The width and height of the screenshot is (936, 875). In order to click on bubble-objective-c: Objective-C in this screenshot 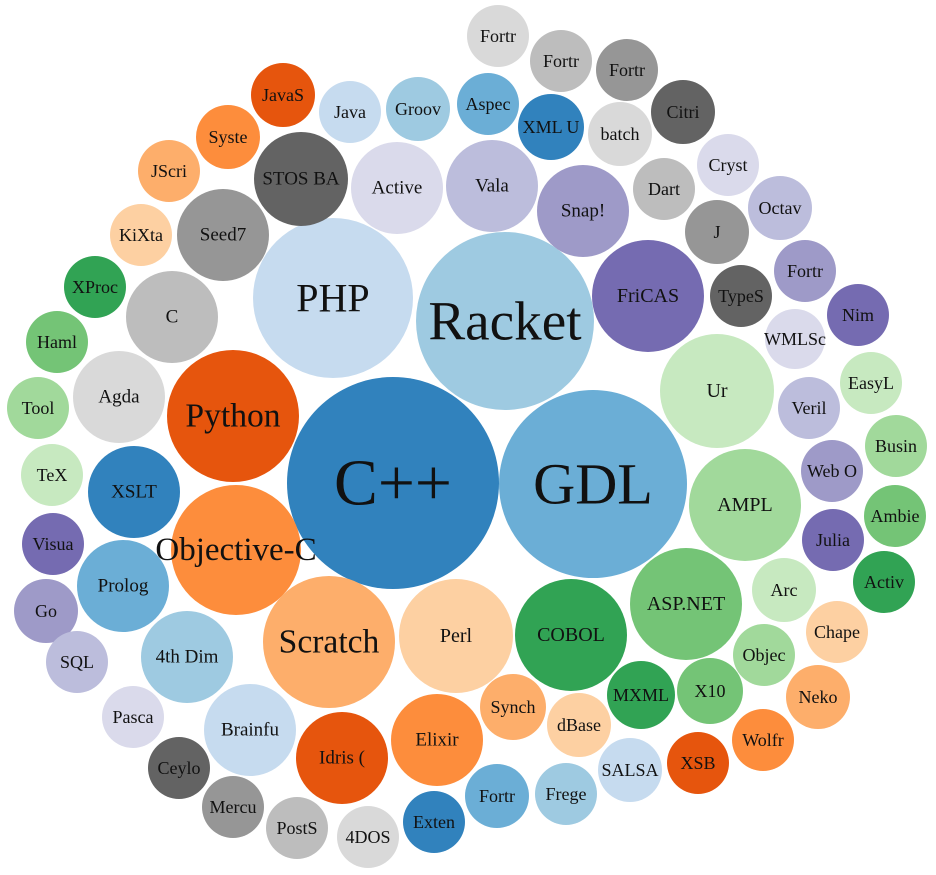, I will do `click(236, 550)`.